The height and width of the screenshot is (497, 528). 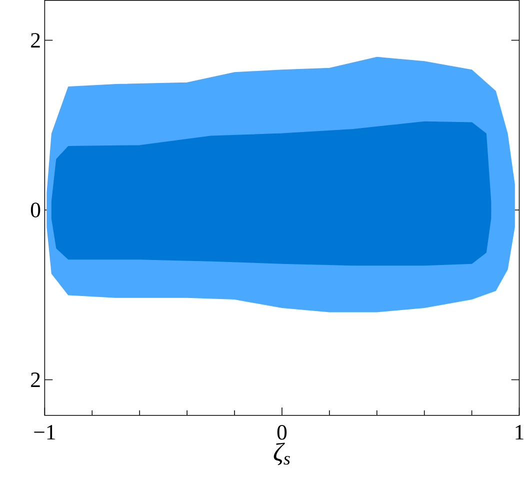 I want to click on x-tick-label: −1, so click(x=44, y=432).